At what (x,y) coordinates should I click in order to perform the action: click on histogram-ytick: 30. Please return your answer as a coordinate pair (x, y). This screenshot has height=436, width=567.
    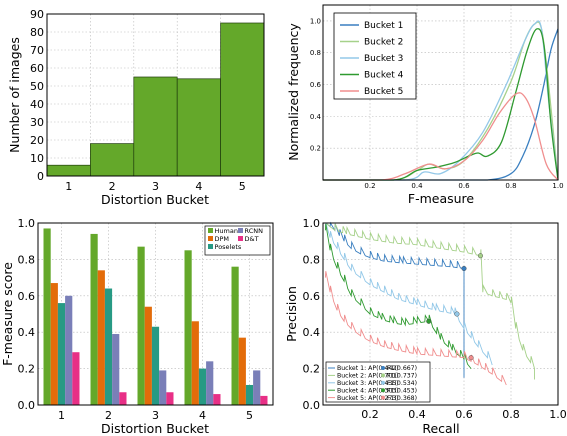
    Looking at the image, I should click on (37, 122).